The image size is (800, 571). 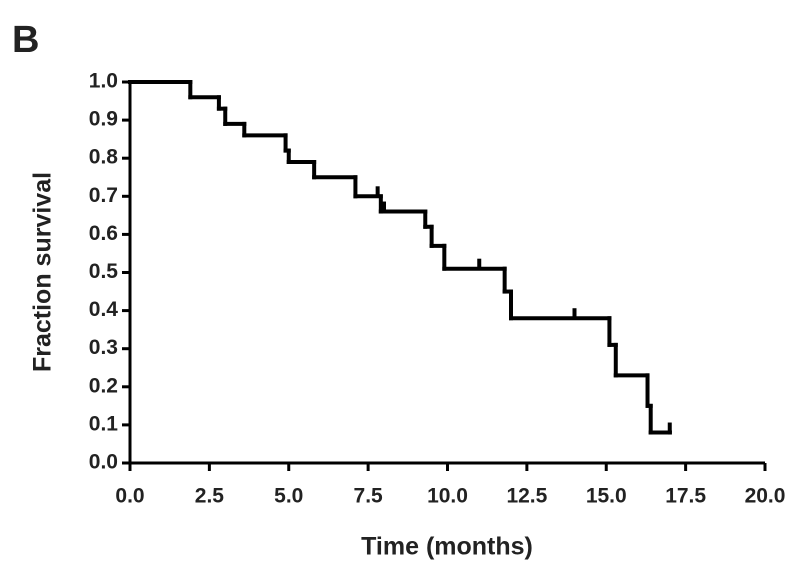 I want to click on panel-label: B, so click(x=25, y=40).